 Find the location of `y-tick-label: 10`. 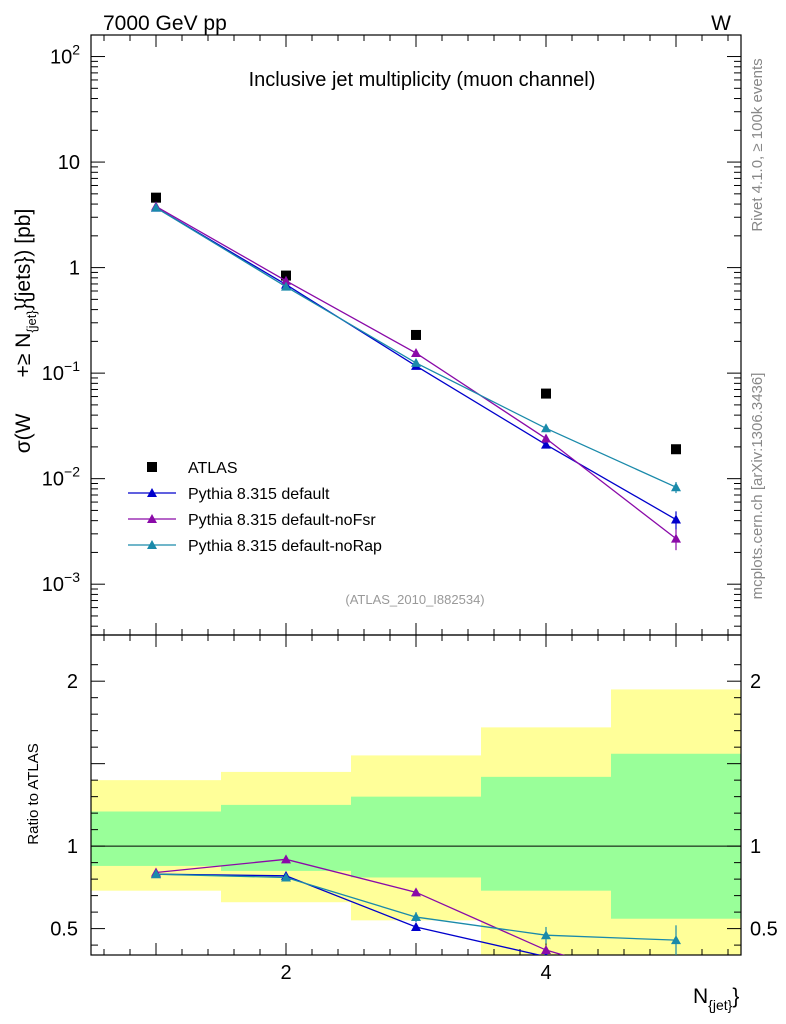

y-tick-label: 10 is located at coordinates (69, 163).